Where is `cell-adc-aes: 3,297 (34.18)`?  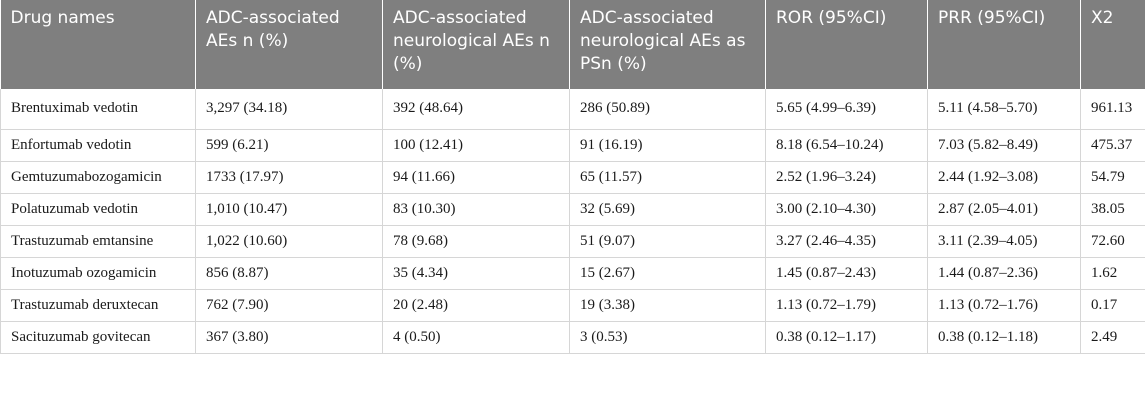
cell-adc-aes: 3,297 (34.18) is located at coordinates (289, 109).